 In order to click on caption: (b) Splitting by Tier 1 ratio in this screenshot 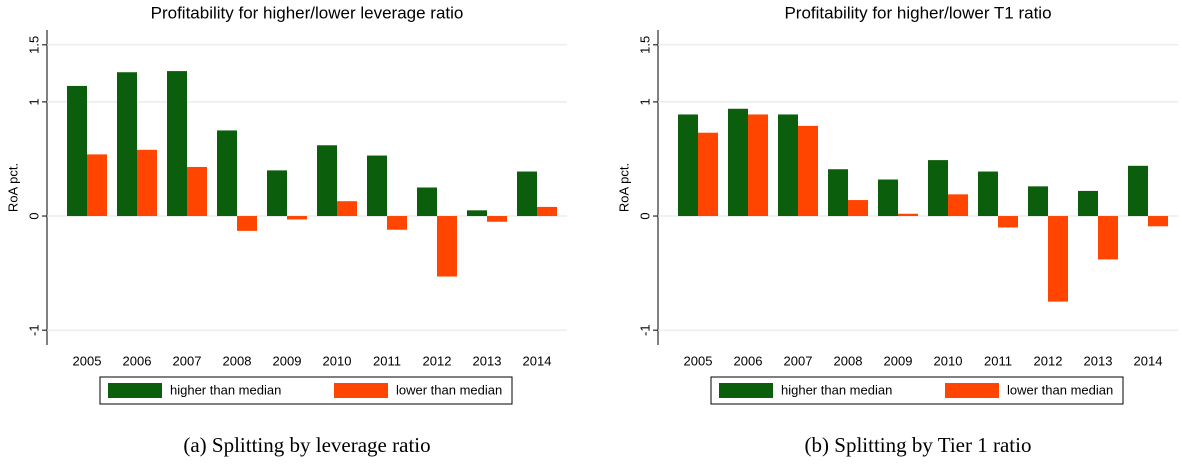, I will do `click(918, 445)`.